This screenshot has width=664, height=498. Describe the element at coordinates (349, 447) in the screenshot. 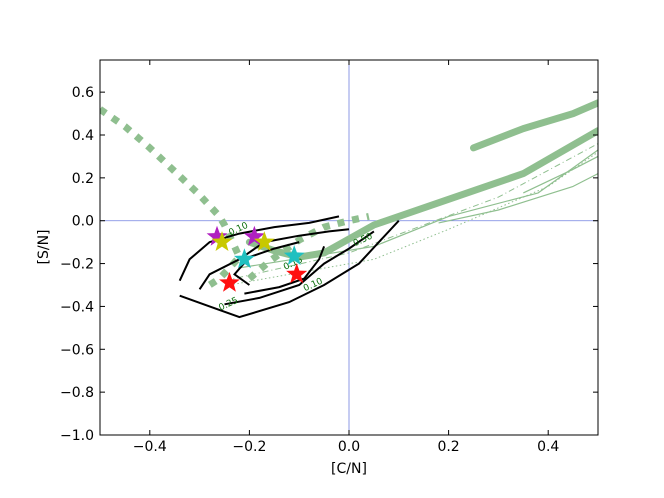

I see `x-tick-label: 0.0` at that location.